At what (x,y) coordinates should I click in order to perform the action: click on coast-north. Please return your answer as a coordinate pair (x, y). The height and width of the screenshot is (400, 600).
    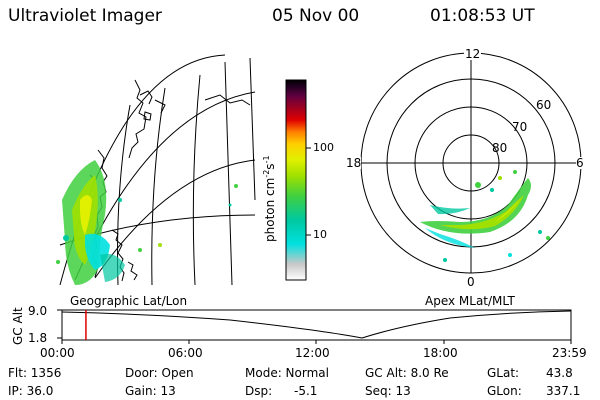
    Looking at the image, I should click on (227, 100).